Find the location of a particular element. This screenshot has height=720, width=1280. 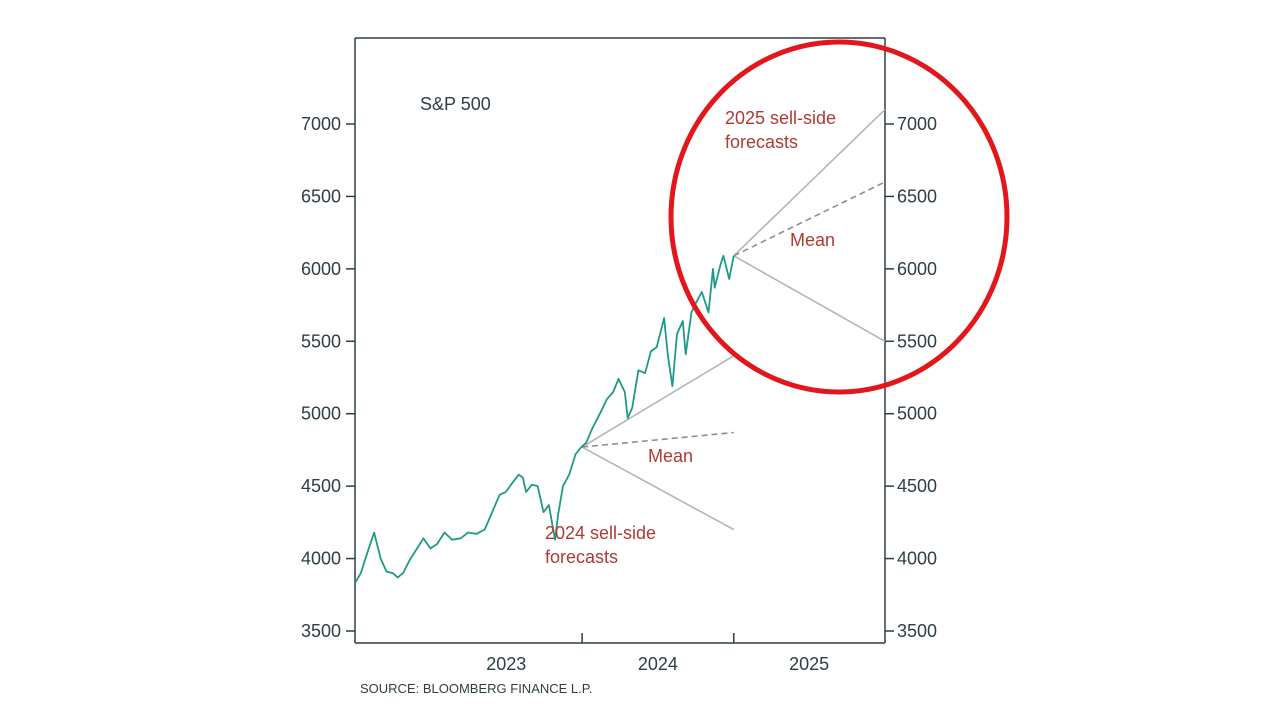

forecast-2025-mean-line is located at coordinates (809, 219).